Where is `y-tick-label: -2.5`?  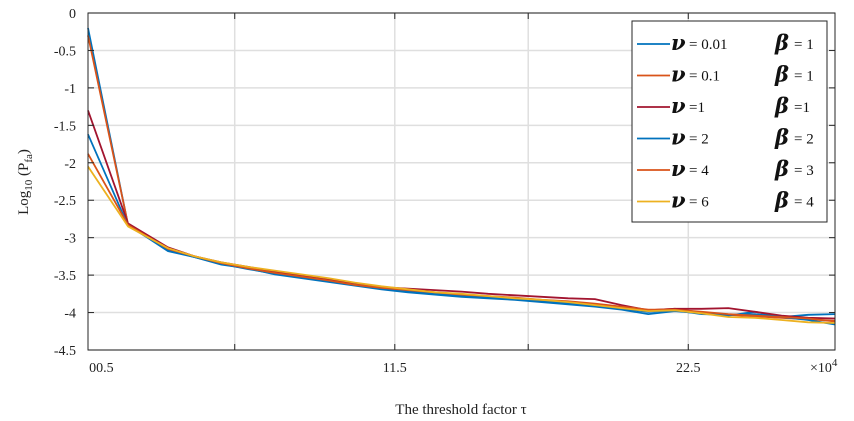
y-tick-label: -2.5 is located at coordinates (65, 201).